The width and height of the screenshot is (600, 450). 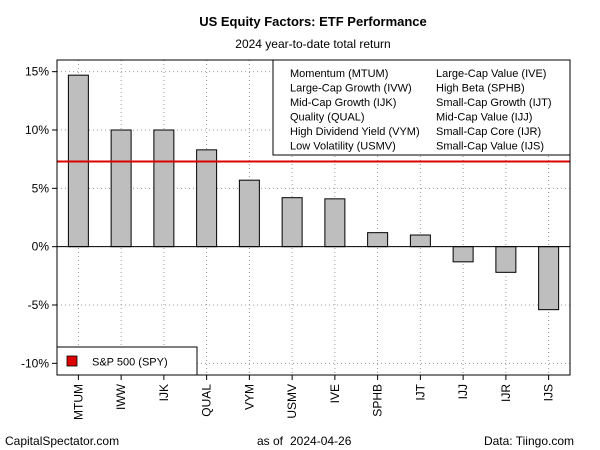 What do you see at coordinates (355, 132) in the screenshot?
I see `legend-entry: High Dividend Yield (VYM)` at bounding box center [355, 132].